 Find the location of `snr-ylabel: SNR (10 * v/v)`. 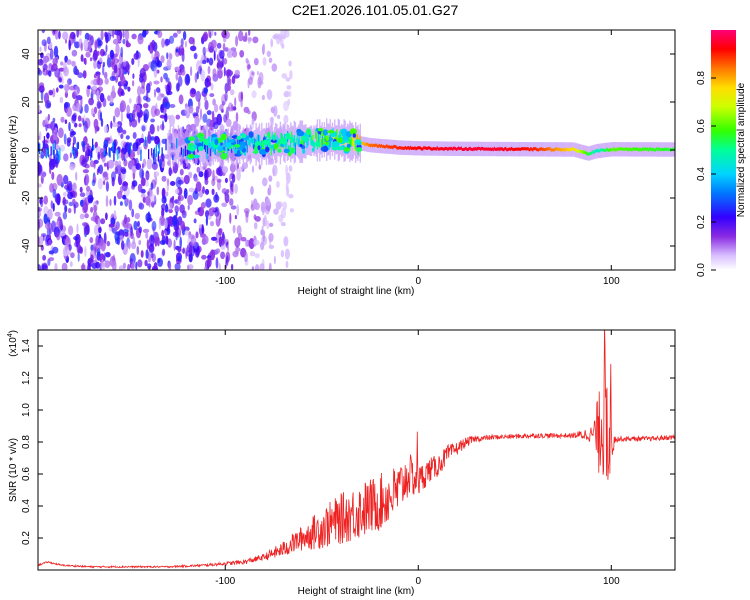

snr-ylabel: SNR (10 * v/v) is located at coordinates (13, 470).